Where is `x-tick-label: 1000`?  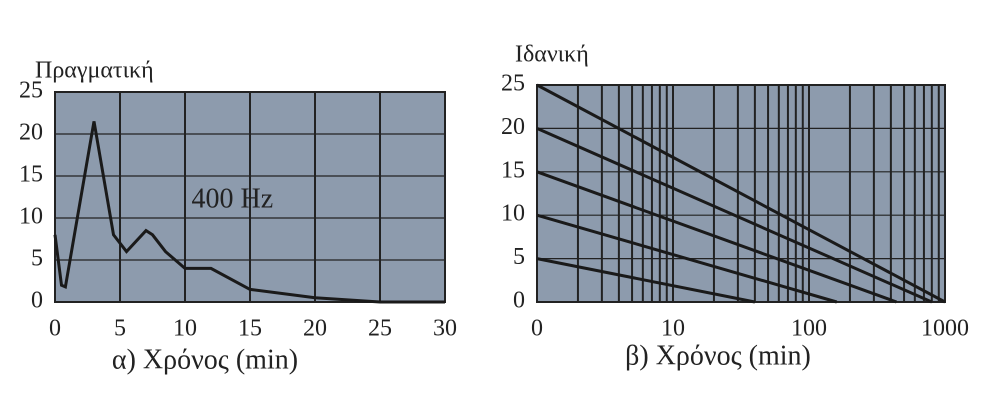 x-tick-label: 1000 is located at coordinates (945, 329).